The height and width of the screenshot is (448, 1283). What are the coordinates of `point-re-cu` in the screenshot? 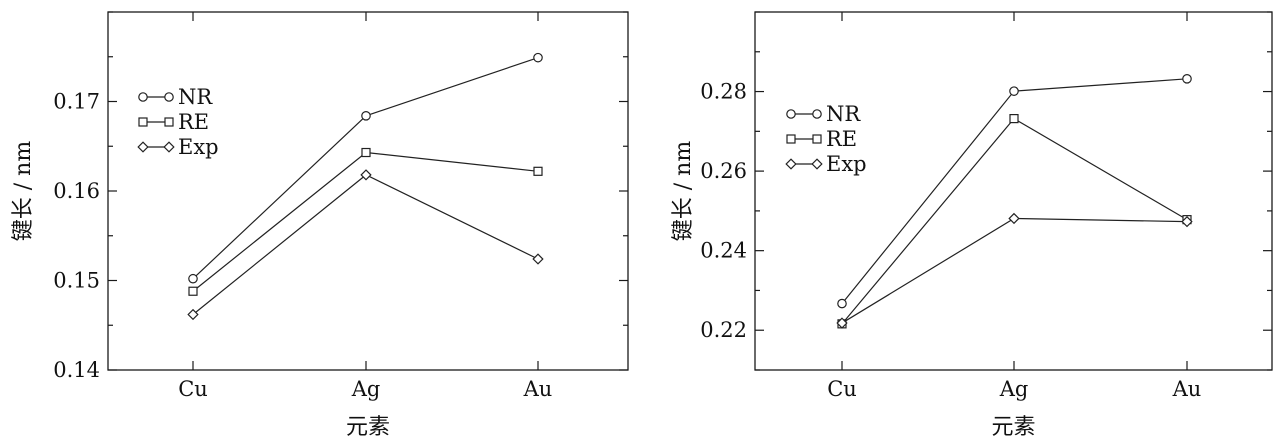 It's located at (193, 291).